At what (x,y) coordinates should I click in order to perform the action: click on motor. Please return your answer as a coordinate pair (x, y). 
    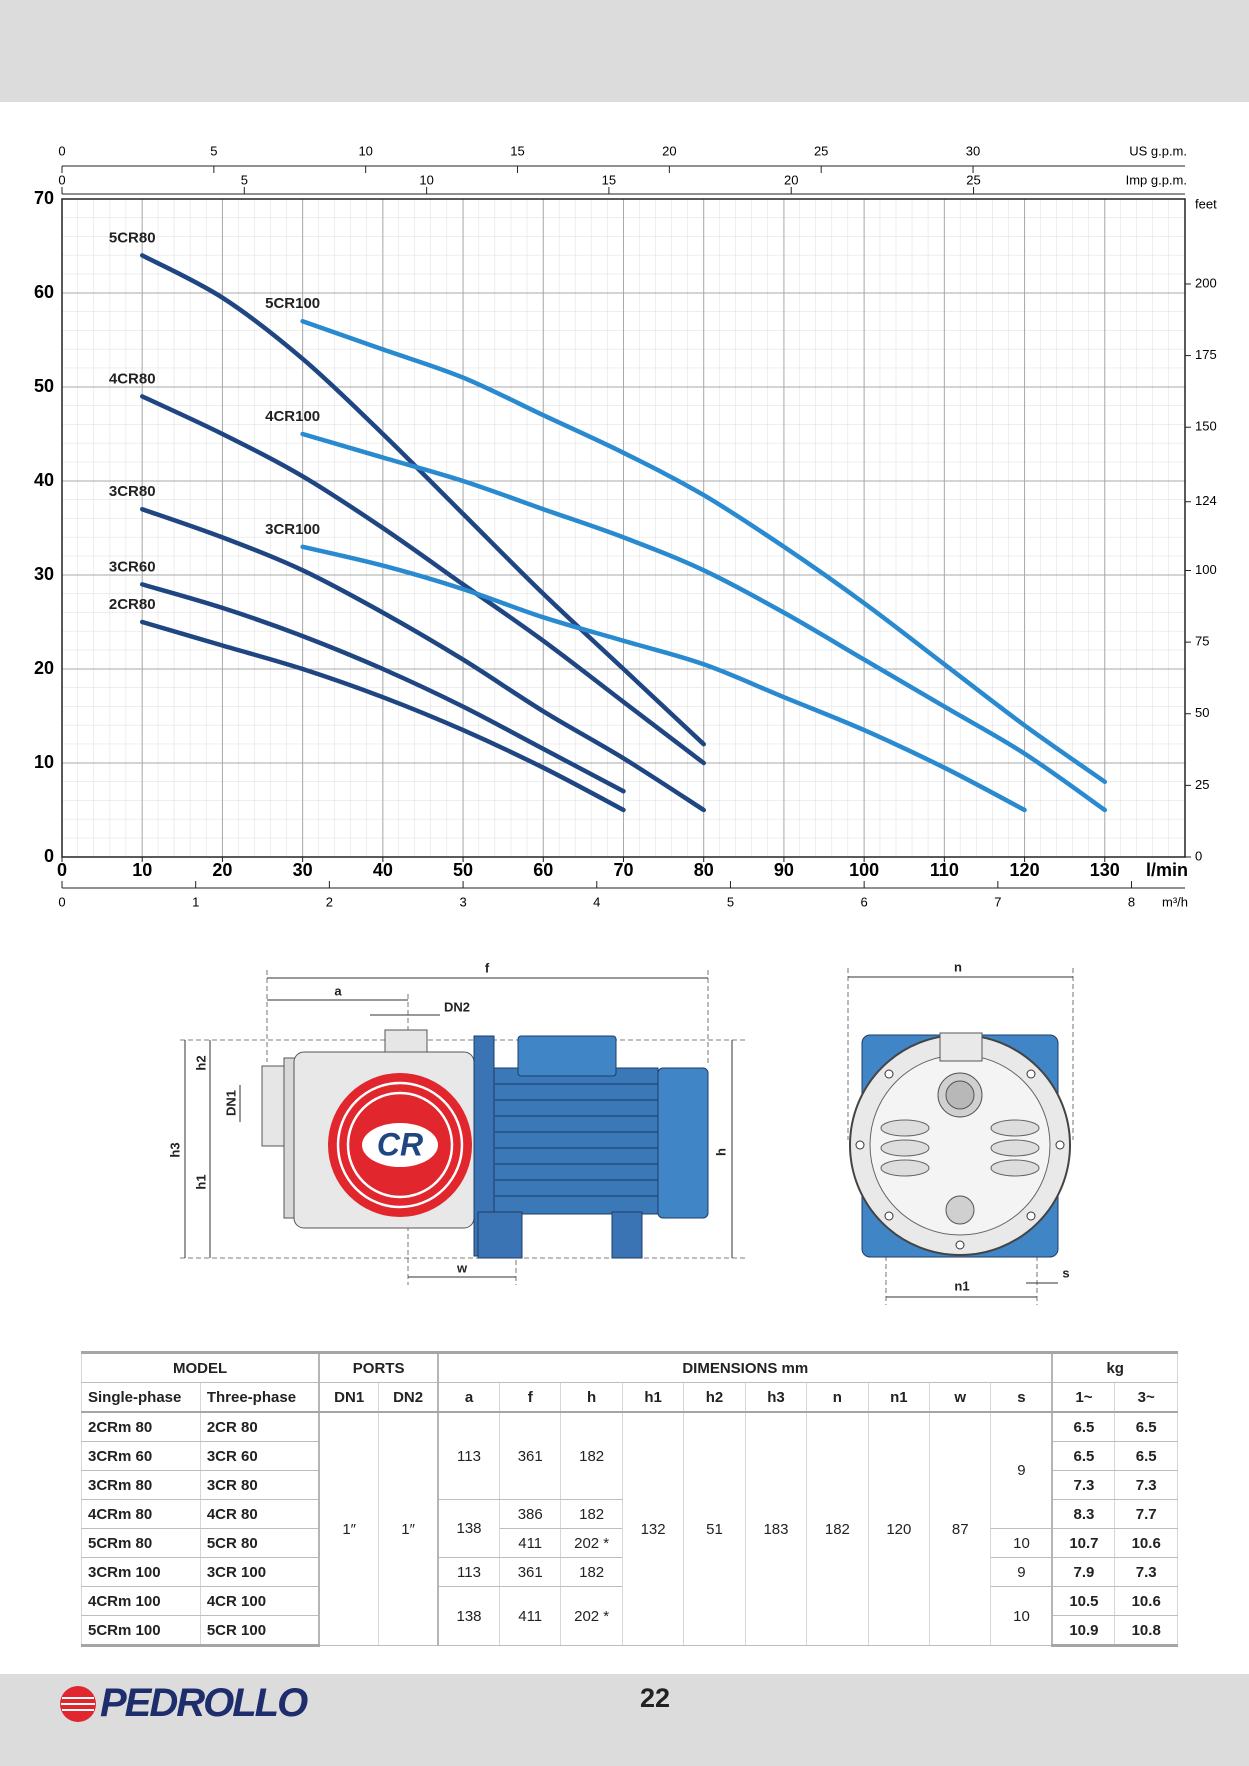
    Looking at the image, I should click on (576, 1141).